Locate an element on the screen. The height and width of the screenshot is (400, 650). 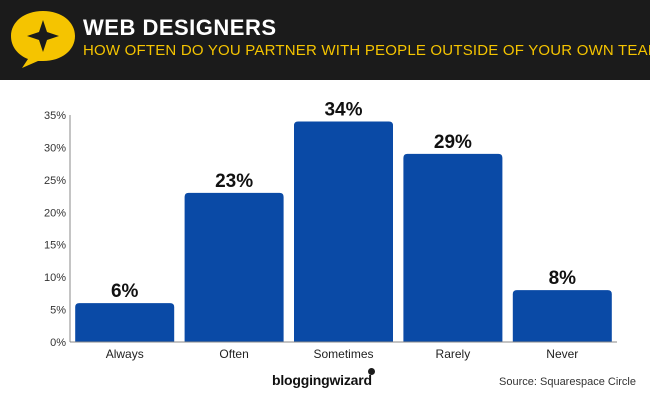
star-speech-bubble-icon is located at coordinates (43, 39).